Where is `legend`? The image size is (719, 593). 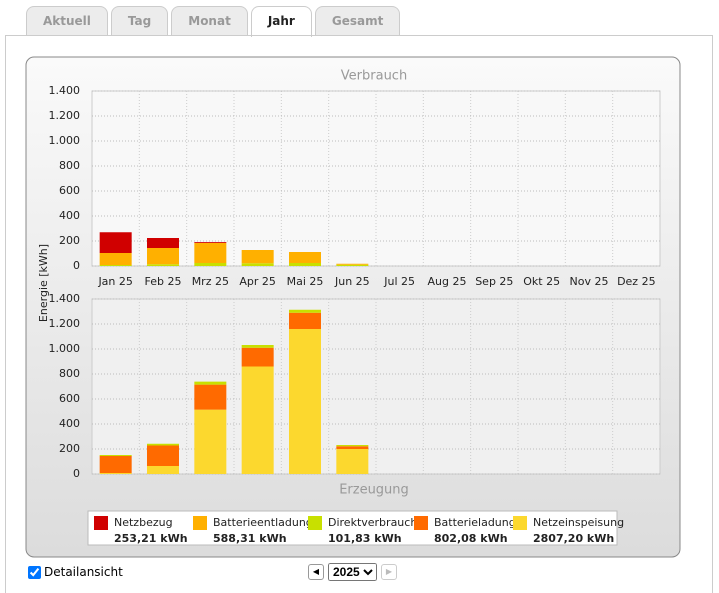
legend is located at coordinates (352, 528).